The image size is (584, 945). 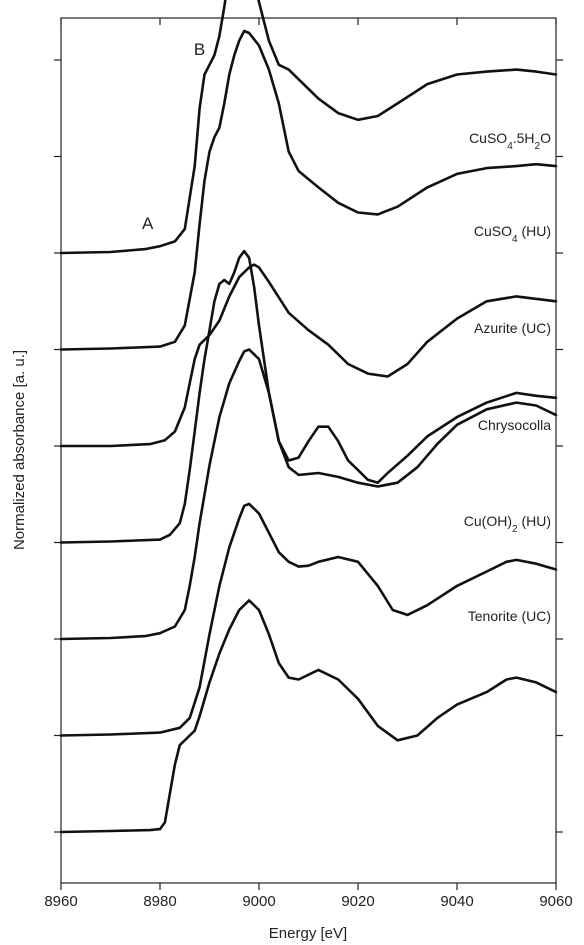 I want to click on series-label: Tenorite (UC), so click(x=509, y=616).